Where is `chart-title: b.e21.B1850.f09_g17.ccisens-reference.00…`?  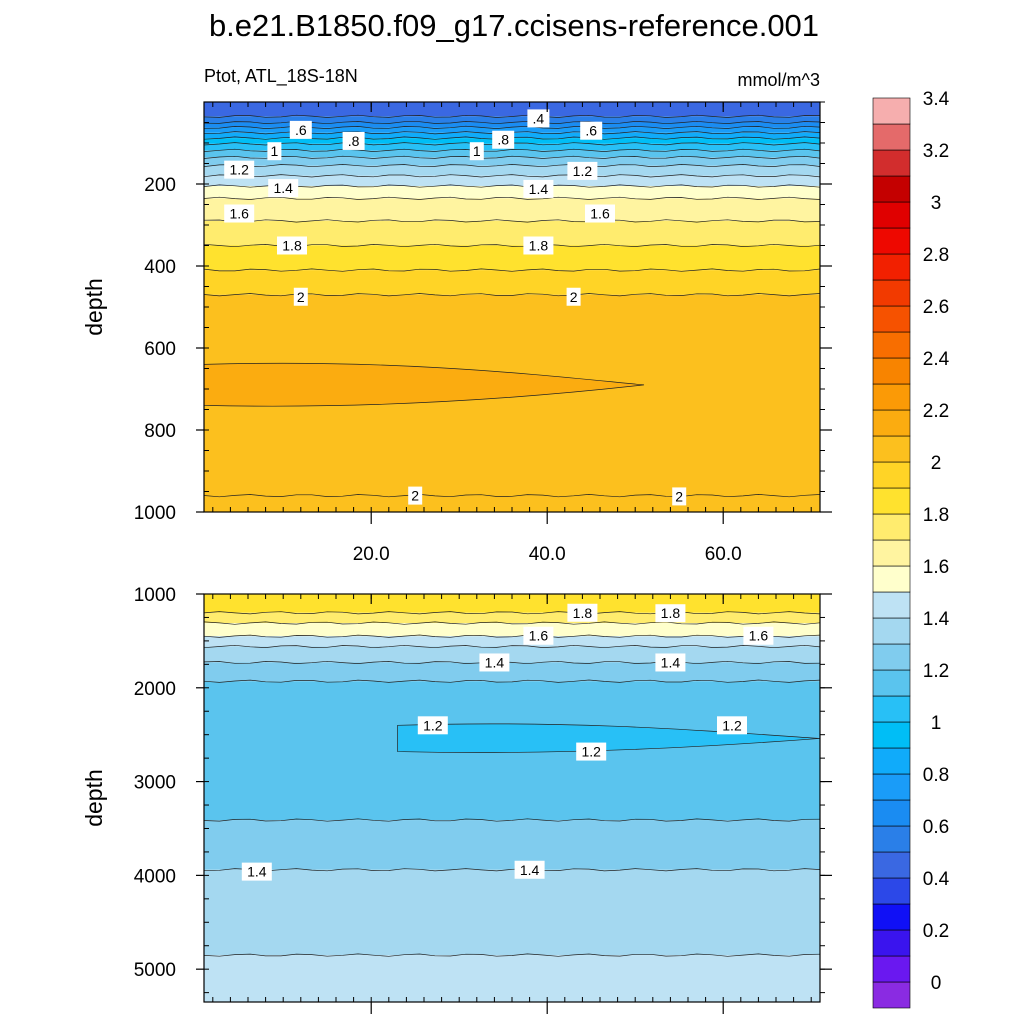 chart-title: b.e21.B1850.f09_g17.ccisens-reference.00… is located at coordinates (514, 25).